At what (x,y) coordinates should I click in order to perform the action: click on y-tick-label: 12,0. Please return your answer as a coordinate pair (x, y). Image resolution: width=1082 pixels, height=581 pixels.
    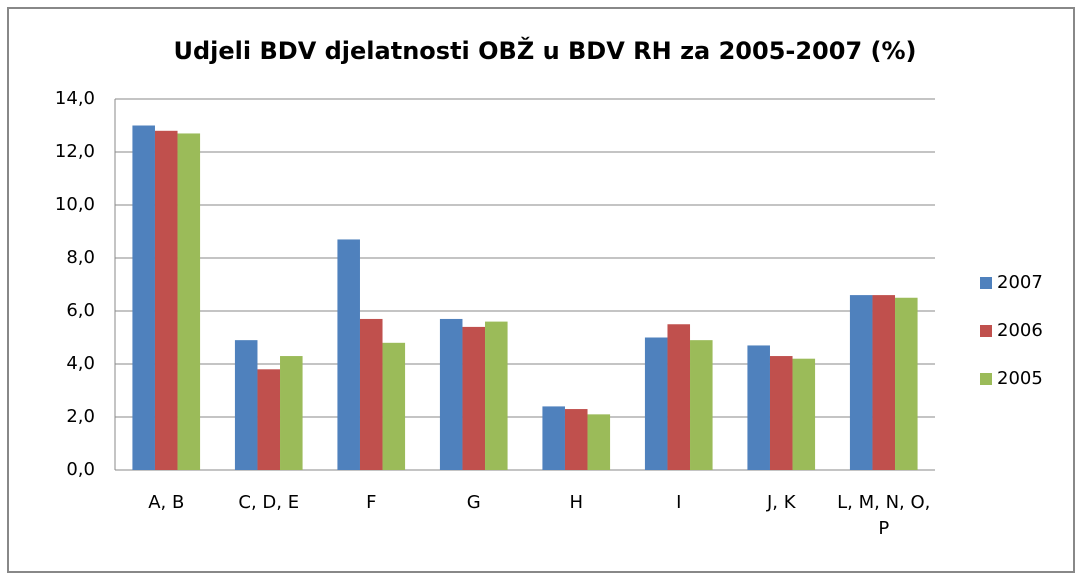
    Looking at the image, I should click on (75, 151).